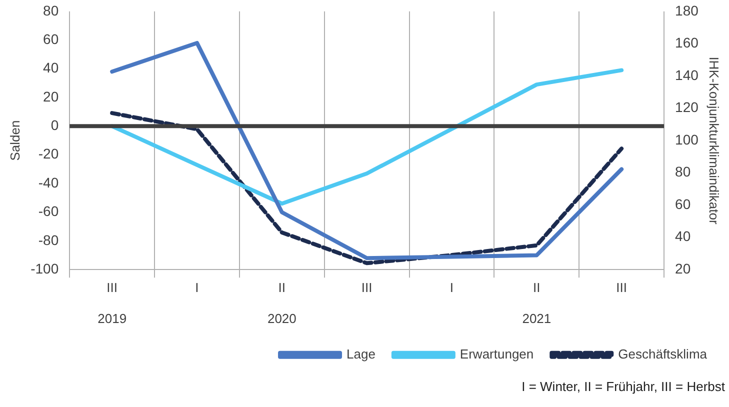 This screenshot has width=729, height=407. I want to click on y-tick-label: 40, so click(51, 68).